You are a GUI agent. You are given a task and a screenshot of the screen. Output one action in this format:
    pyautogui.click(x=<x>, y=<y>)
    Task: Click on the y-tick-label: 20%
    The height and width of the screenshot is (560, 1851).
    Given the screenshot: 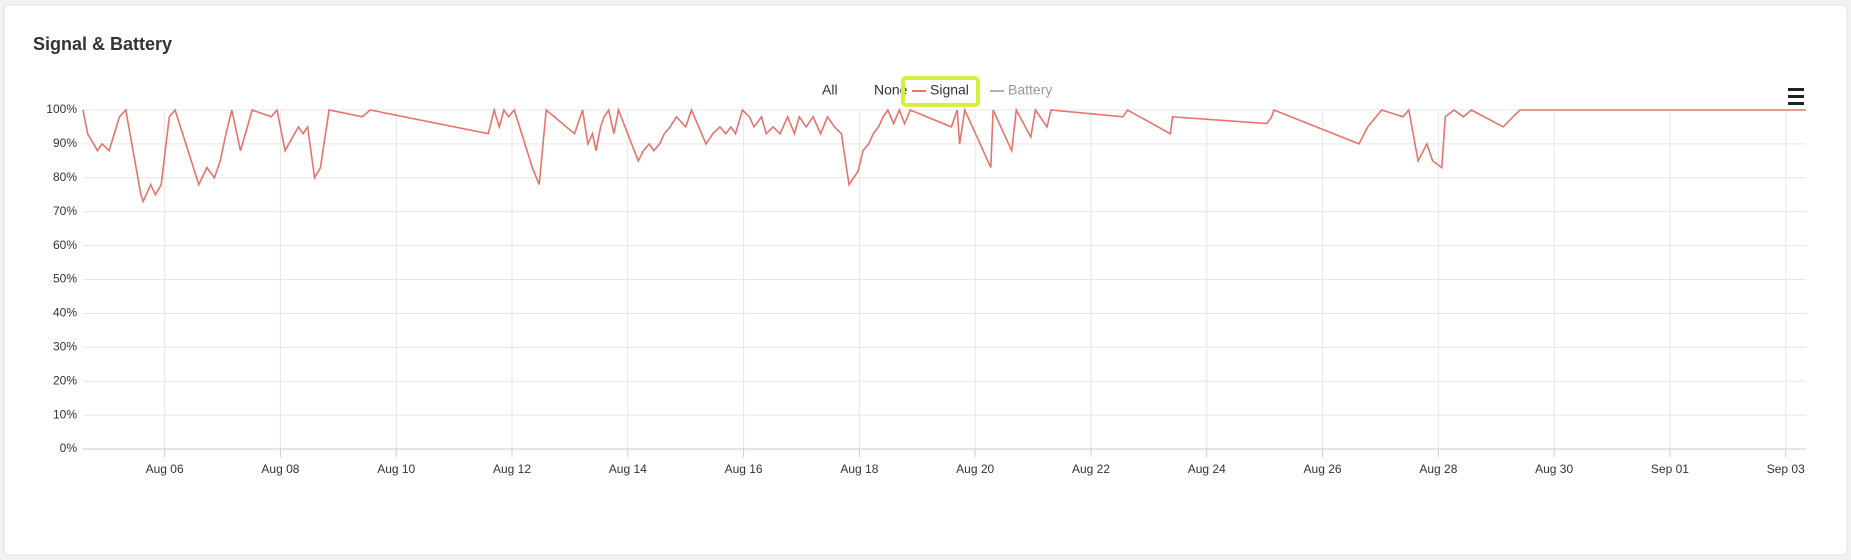 What is the action you would take?
    pyautogui.click(x=65, y=380)
    